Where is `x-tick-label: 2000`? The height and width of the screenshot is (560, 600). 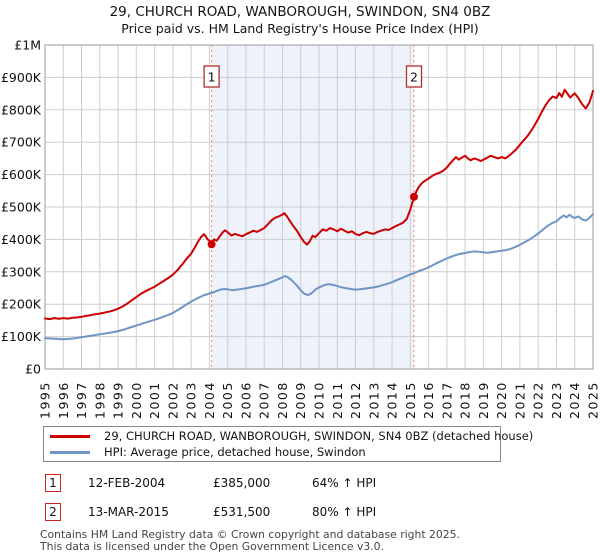
x-tick-label: 2000 is located at coordinates (136, 400).